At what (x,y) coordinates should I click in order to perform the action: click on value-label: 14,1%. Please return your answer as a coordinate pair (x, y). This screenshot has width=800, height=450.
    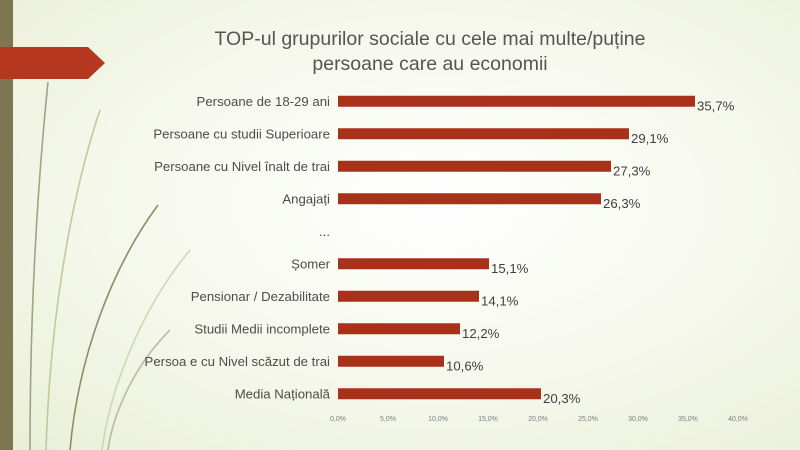
    Looking at the image, I should click on (500, 300).